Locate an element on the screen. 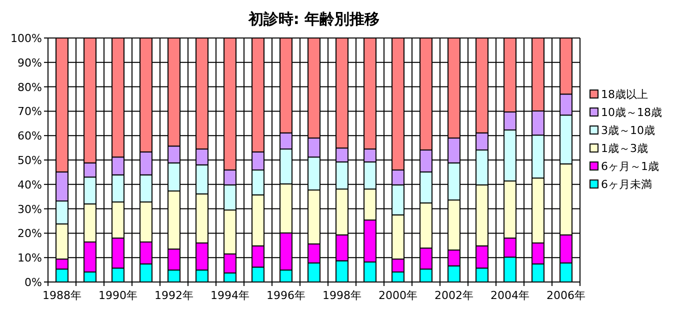 Image resolution: width=681 pixels, height=320 pixels. y-tick-label: 10% is located at coordinates (30, 258).